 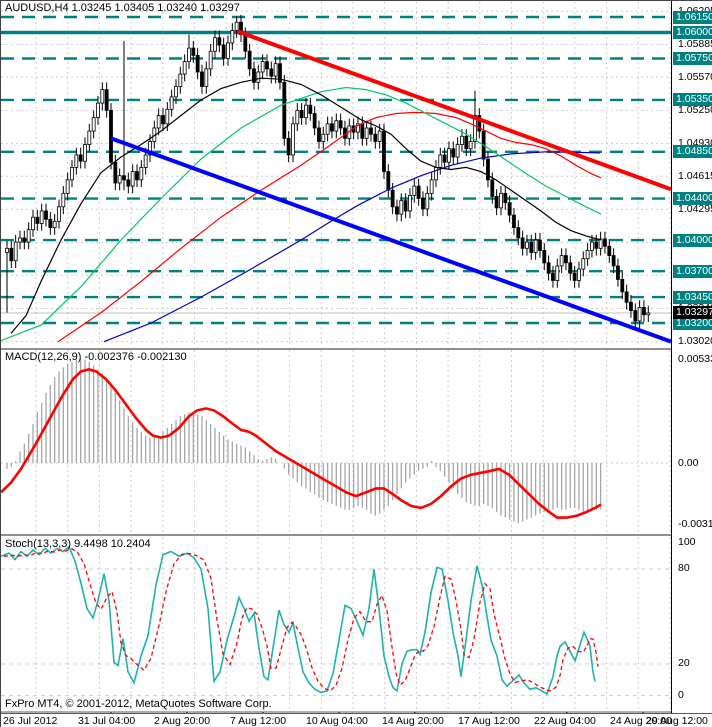 I want to click on time-axis-label: 26 Jul 2012, so click(x=30, y=721).